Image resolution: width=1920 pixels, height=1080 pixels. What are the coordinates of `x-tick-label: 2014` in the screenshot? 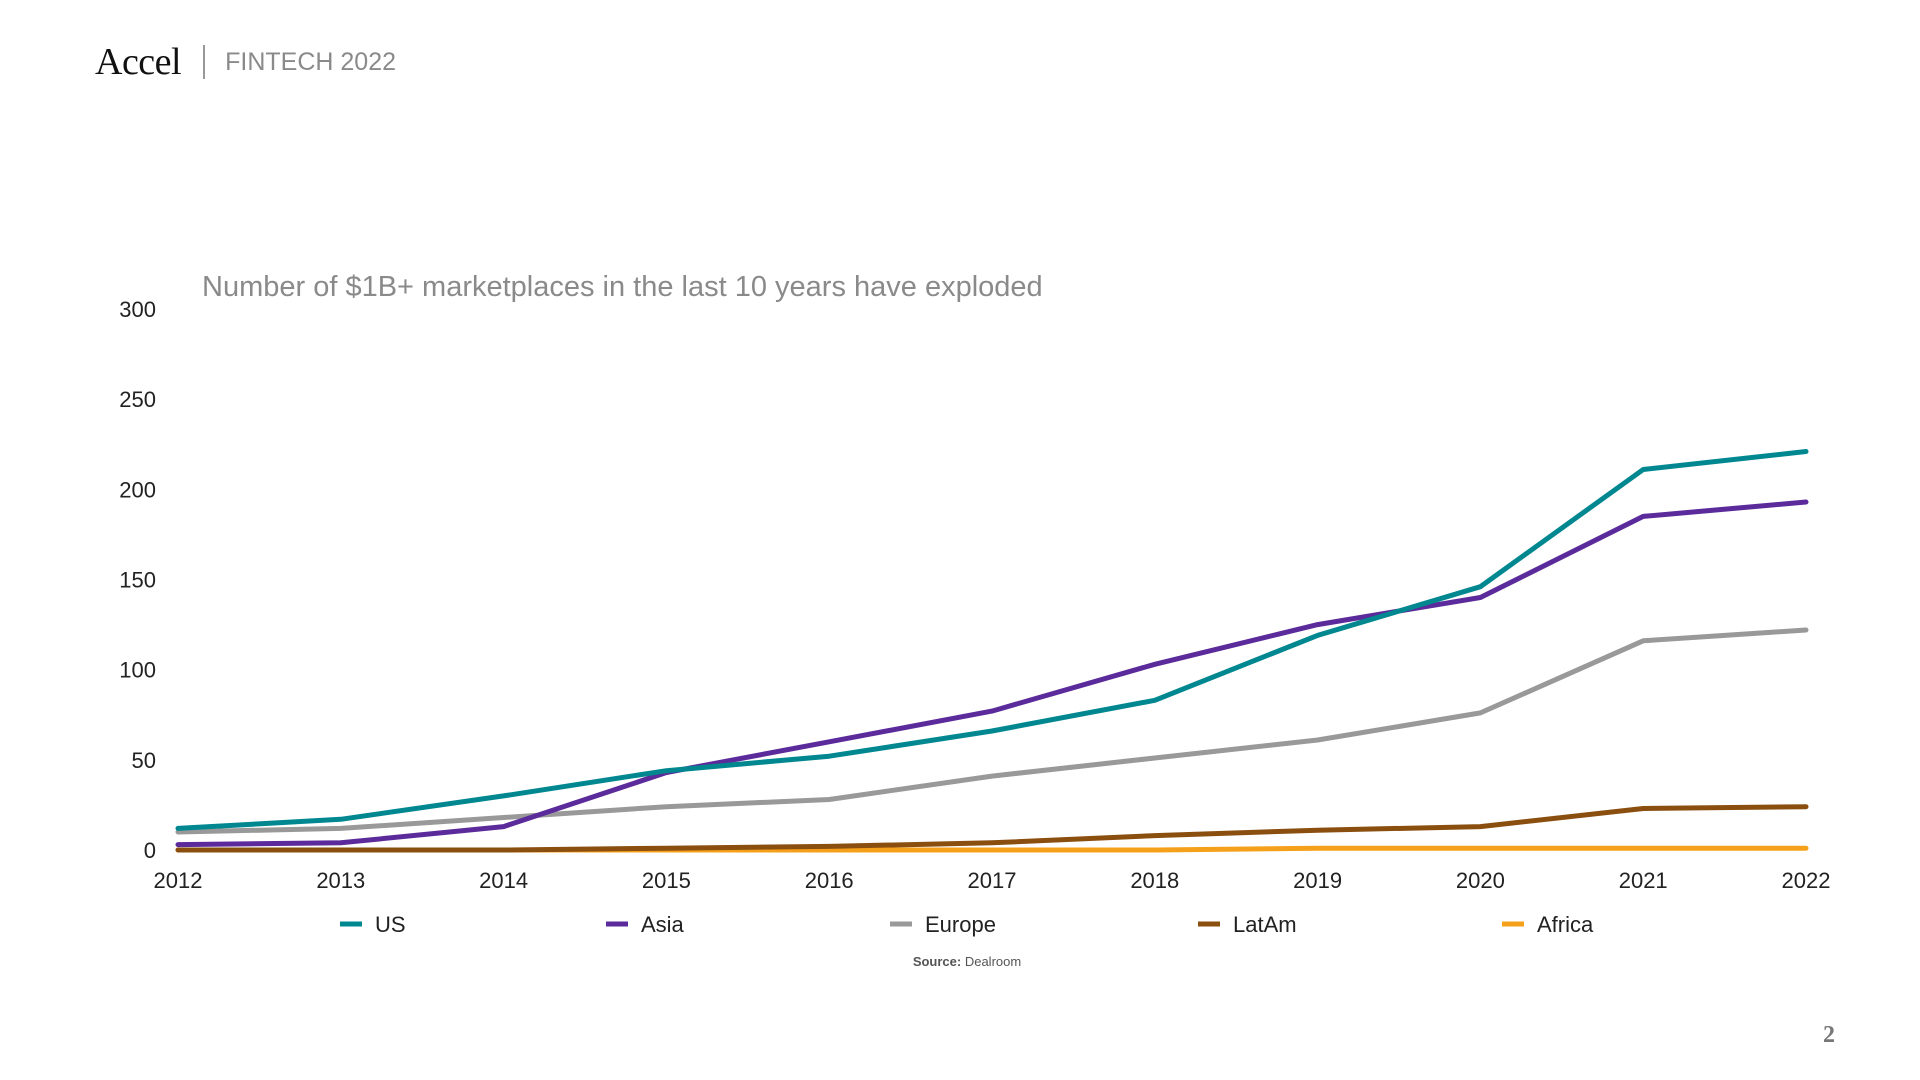 It's located at (503, 880).